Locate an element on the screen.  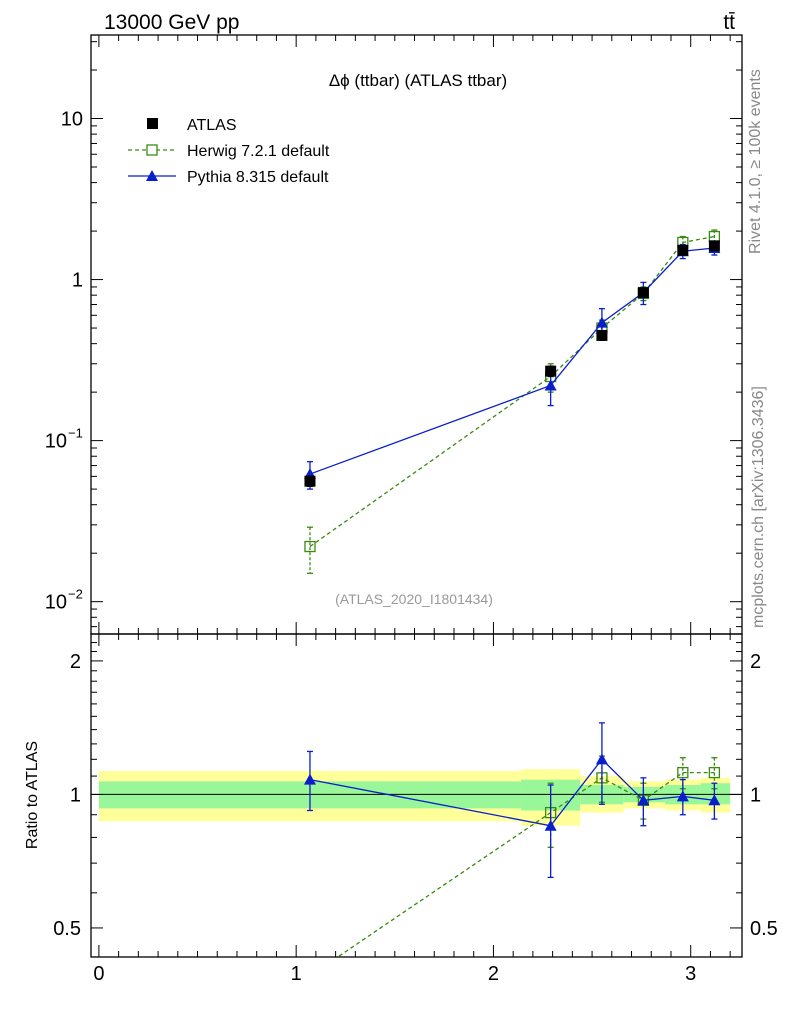
legend-marker-herwig is located at coordinates (152, 150).